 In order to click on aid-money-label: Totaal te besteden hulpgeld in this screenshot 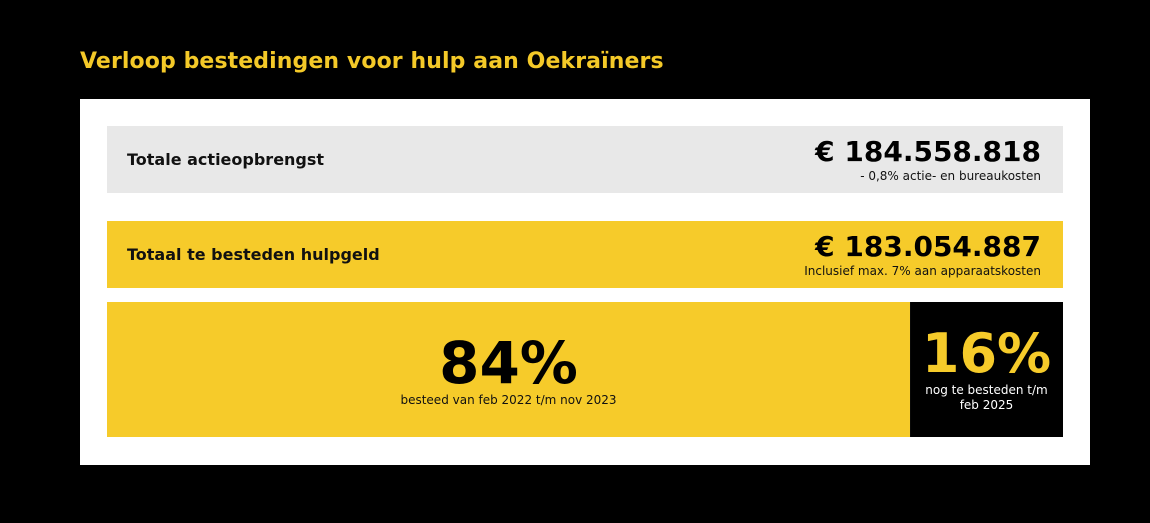, I will do `click(253, 254)`.